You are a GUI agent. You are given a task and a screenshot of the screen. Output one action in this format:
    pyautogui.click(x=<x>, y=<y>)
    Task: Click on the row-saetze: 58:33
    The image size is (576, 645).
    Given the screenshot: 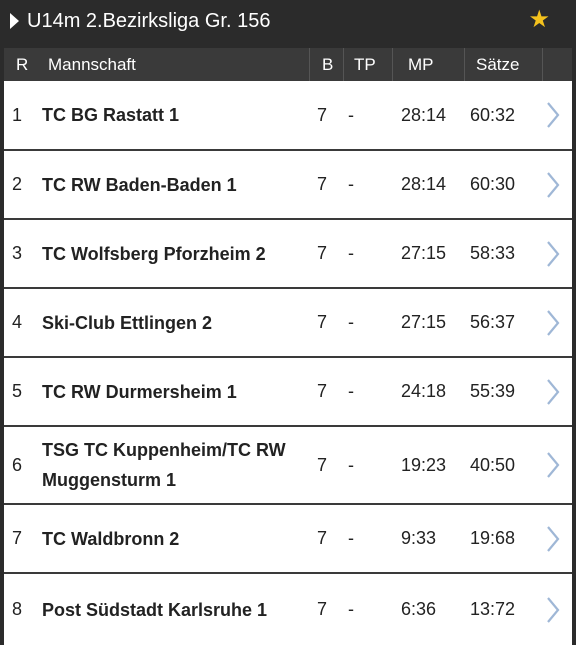 What is the action you would take?
    pyautogui.click(x=493, y=253)
    